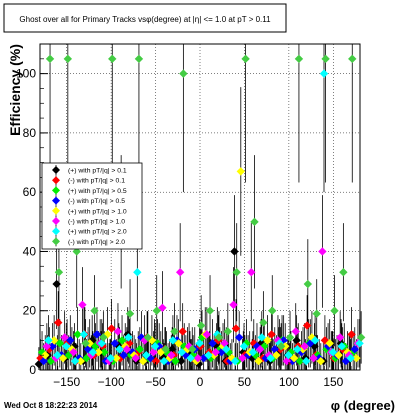  I want to click on y-tick-label: 20, so click(30, 311).